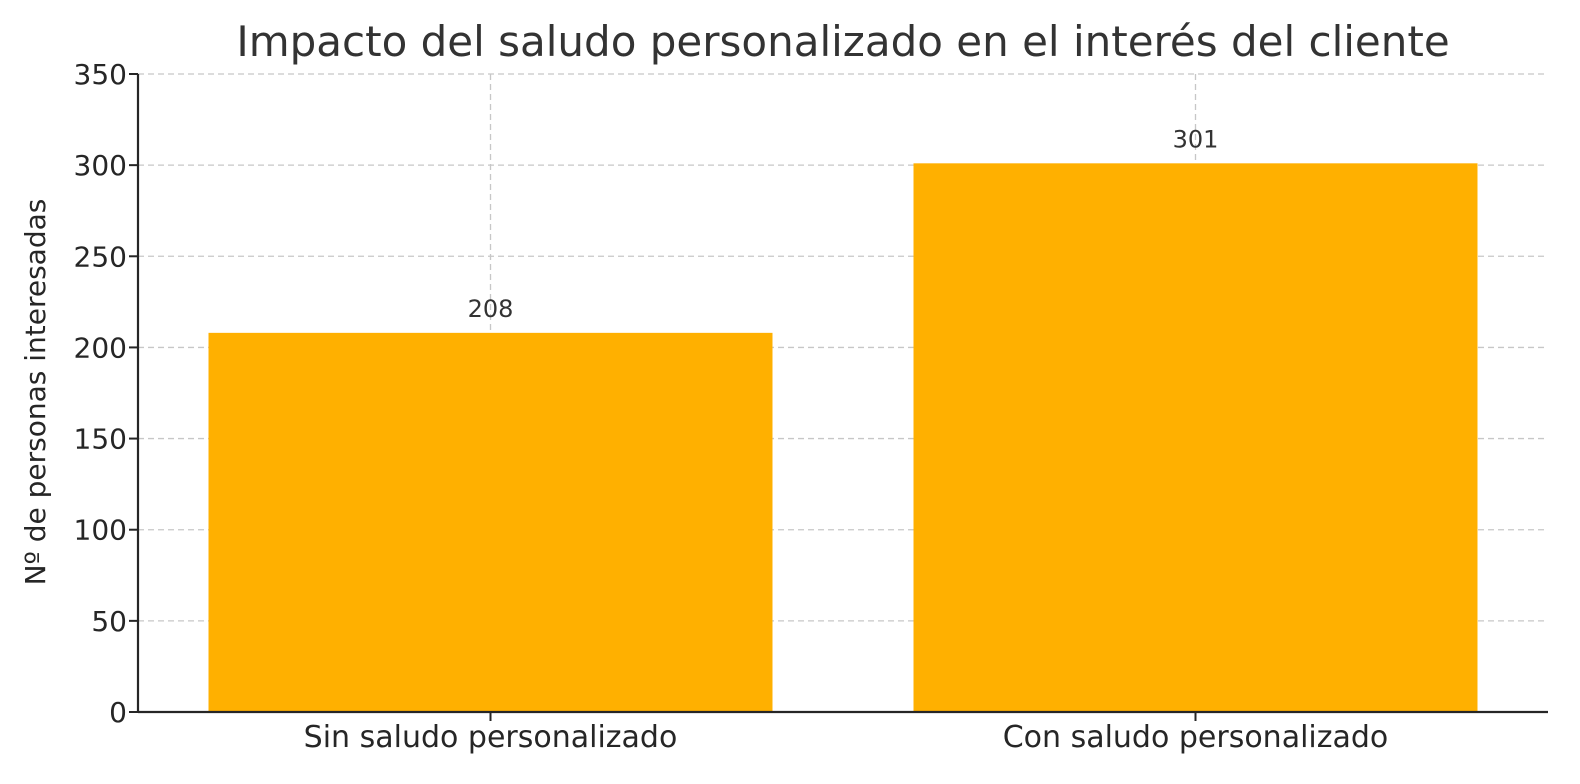 The height and width of the screenshot is (784, 1580). What do you see at coordinates (843, 224) in the screenshot?
I see `data-labels: 208 301` at bounding box center [843, 224].